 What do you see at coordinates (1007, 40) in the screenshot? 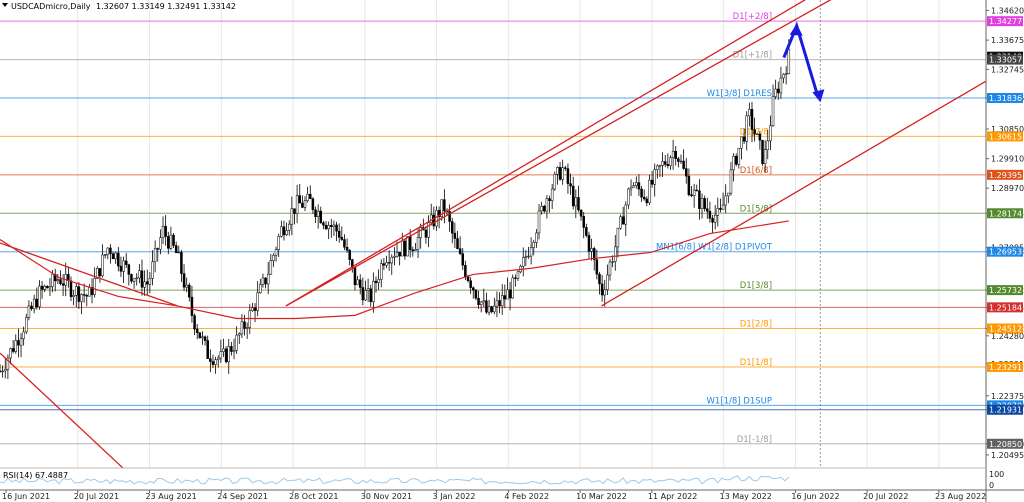
I see `price-tick-label: 1.33675` at bounding box center [1007, 40].